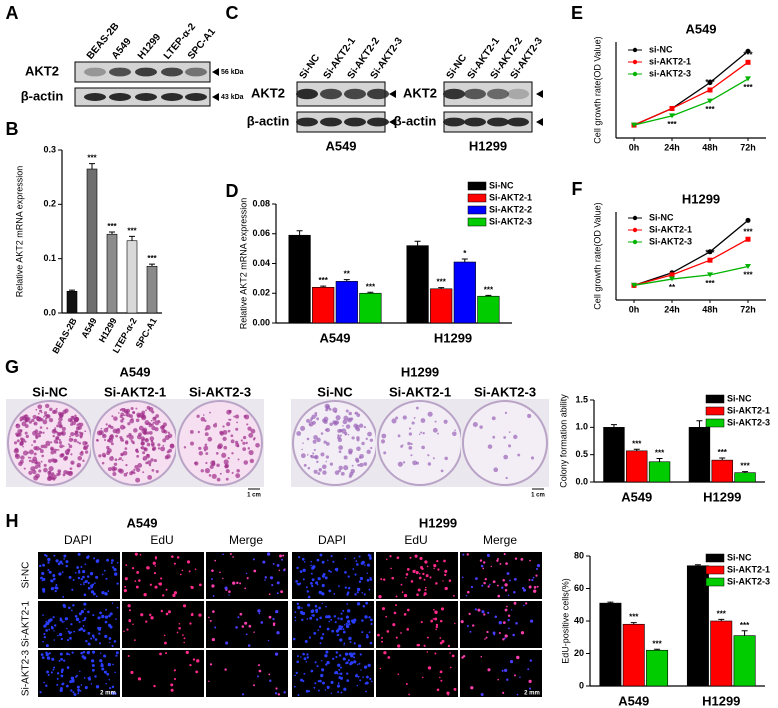 This screenshot has height=708, width=778. Describe the element at coordinates (579, 588) in the screenshot. I see `y-tick-label: 60` at that location.